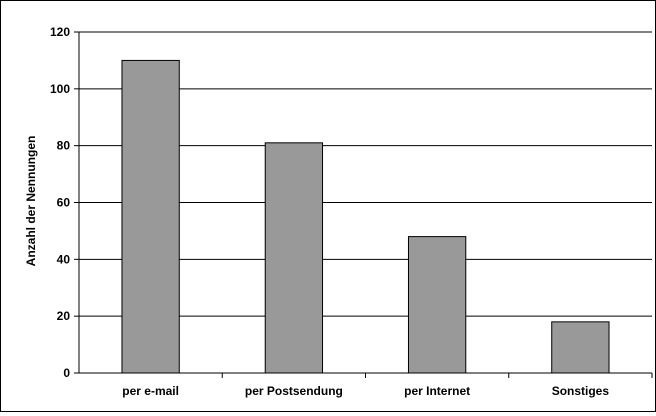  What do you see at coordinates (31, 201) in the screenshot?
I see `y-axis-label: Anzahl der Nennungen` at bounding box center [31, 201].